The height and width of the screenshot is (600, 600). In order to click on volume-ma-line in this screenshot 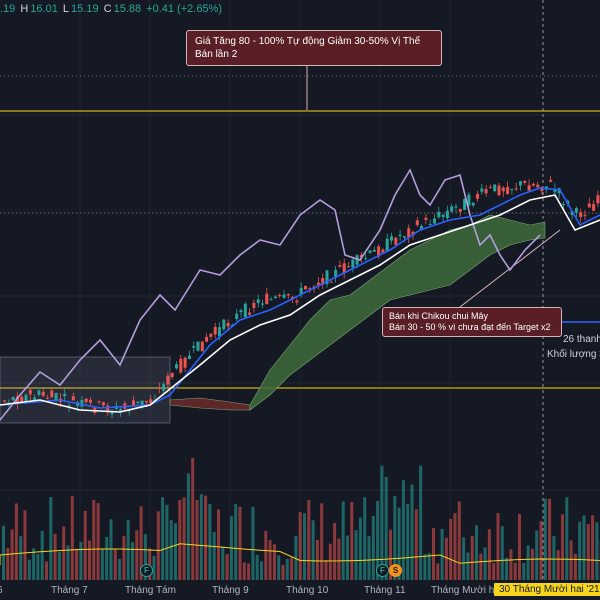, I will do `click(300, 554)`.